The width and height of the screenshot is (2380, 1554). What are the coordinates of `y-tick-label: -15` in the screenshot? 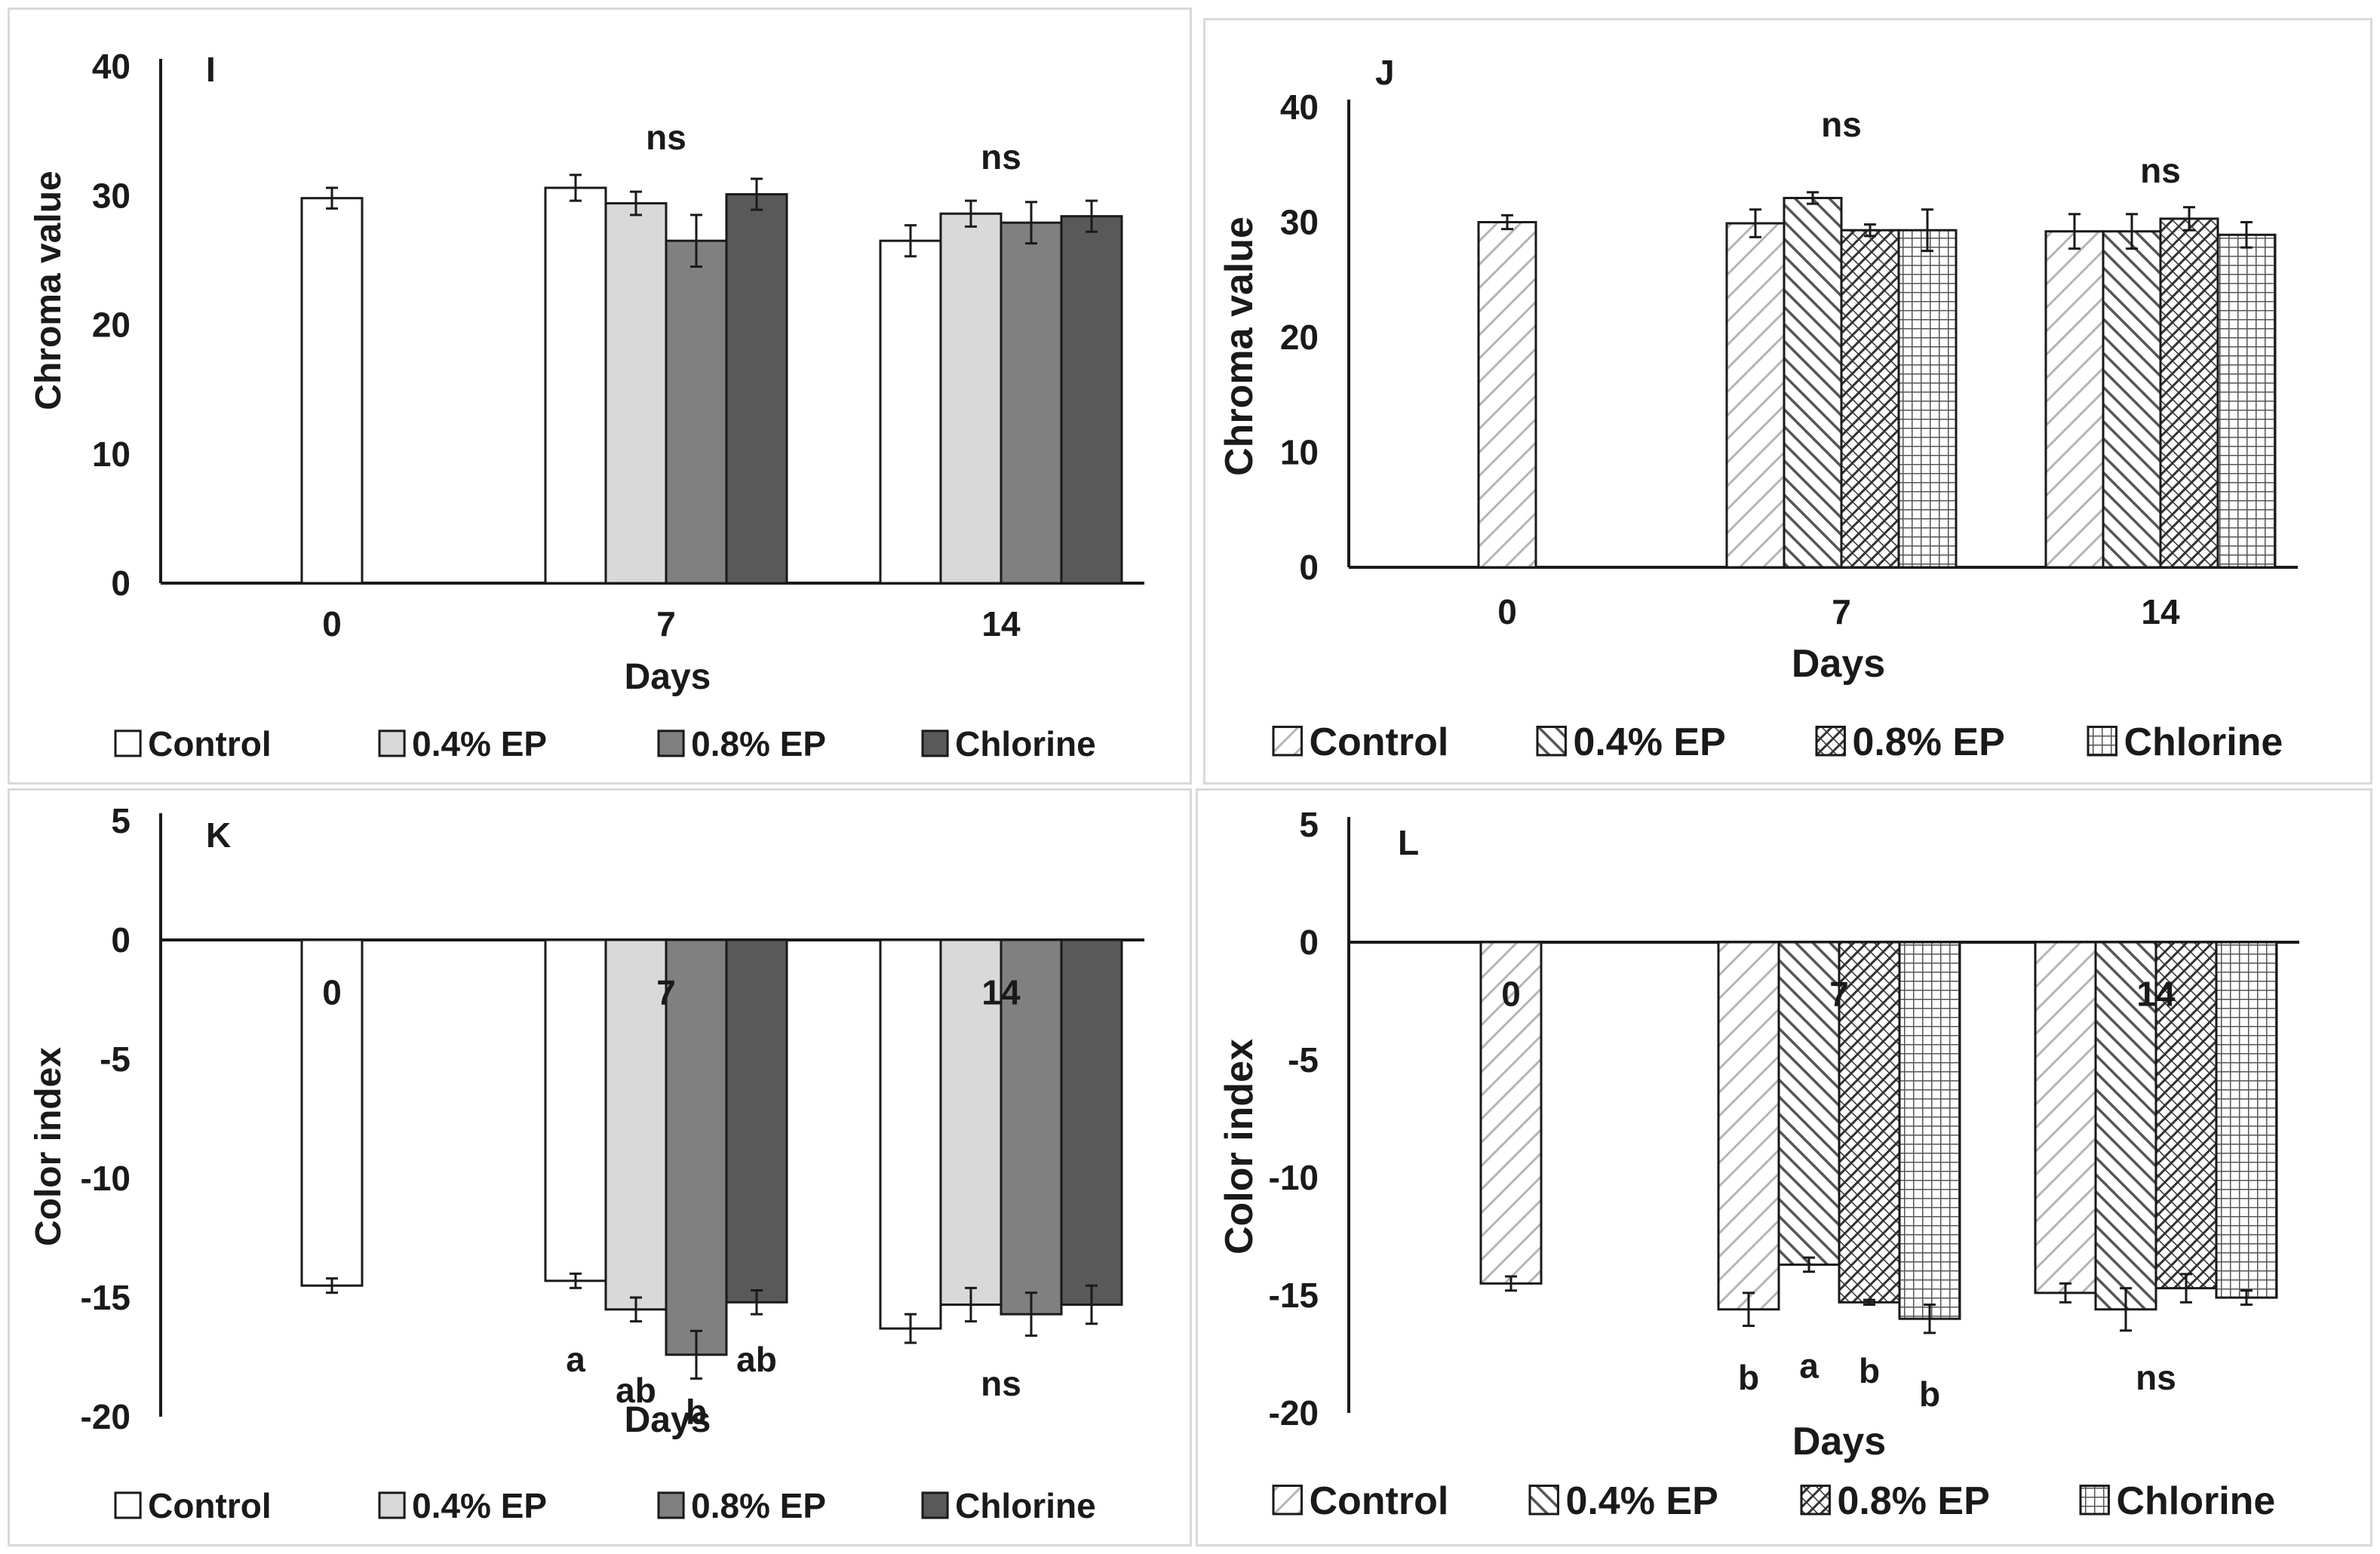 It's located at (1294, 1295).